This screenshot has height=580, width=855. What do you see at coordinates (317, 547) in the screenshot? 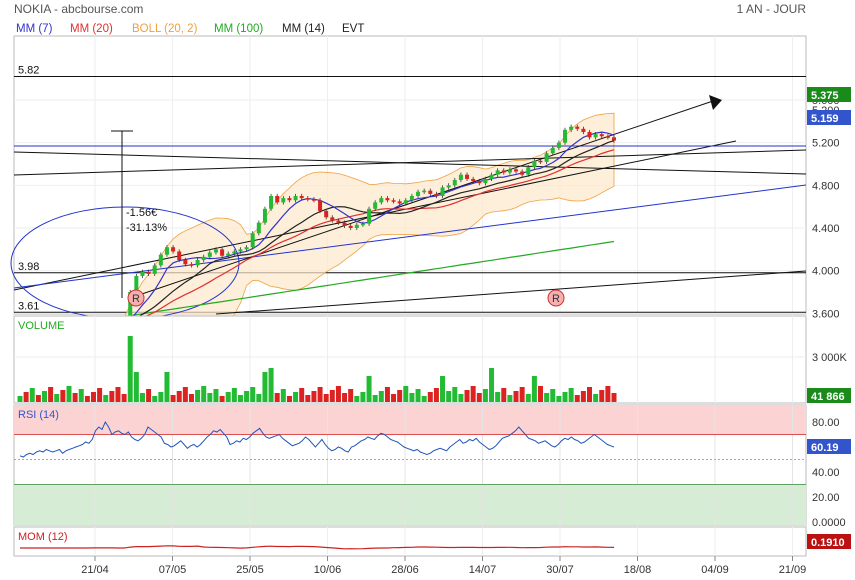
I see `mom-line` at bounding box center [317, 547].